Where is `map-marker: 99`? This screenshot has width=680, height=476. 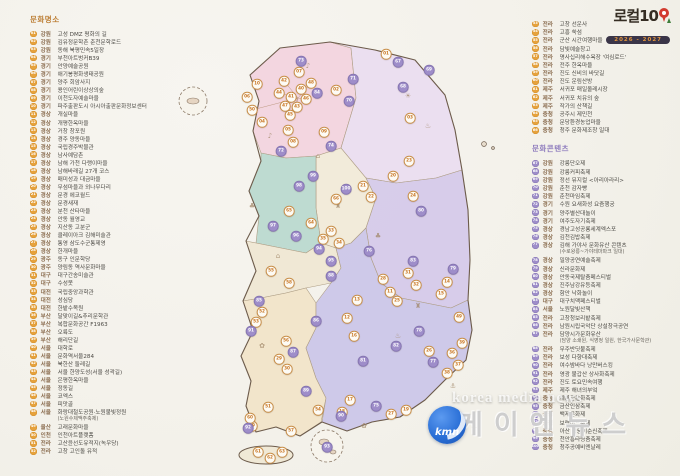 map-marker: 99 is located at coordinates (313, 176).